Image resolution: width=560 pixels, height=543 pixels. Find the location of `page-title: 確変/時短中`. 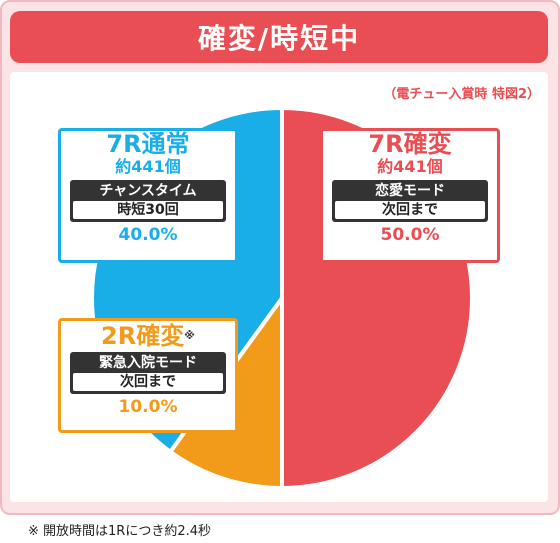

page-title: 確変/時短中 is located at coordinates (279, 38).